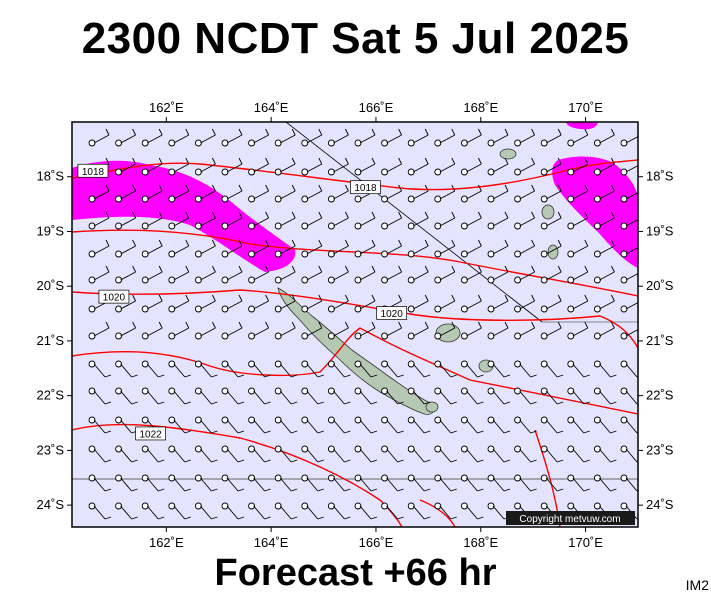 The height and width of the screenshot is (600, 711). Describe the element at coordinates (660, 230) in the screenshot. I see `lat-tick-label-right: 19˚S` at that location.